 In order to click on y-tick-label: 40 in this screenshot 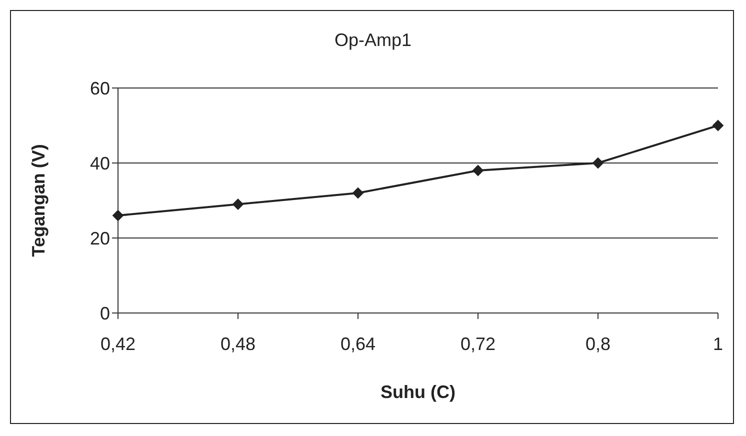, I will do `click(100, 163)`.